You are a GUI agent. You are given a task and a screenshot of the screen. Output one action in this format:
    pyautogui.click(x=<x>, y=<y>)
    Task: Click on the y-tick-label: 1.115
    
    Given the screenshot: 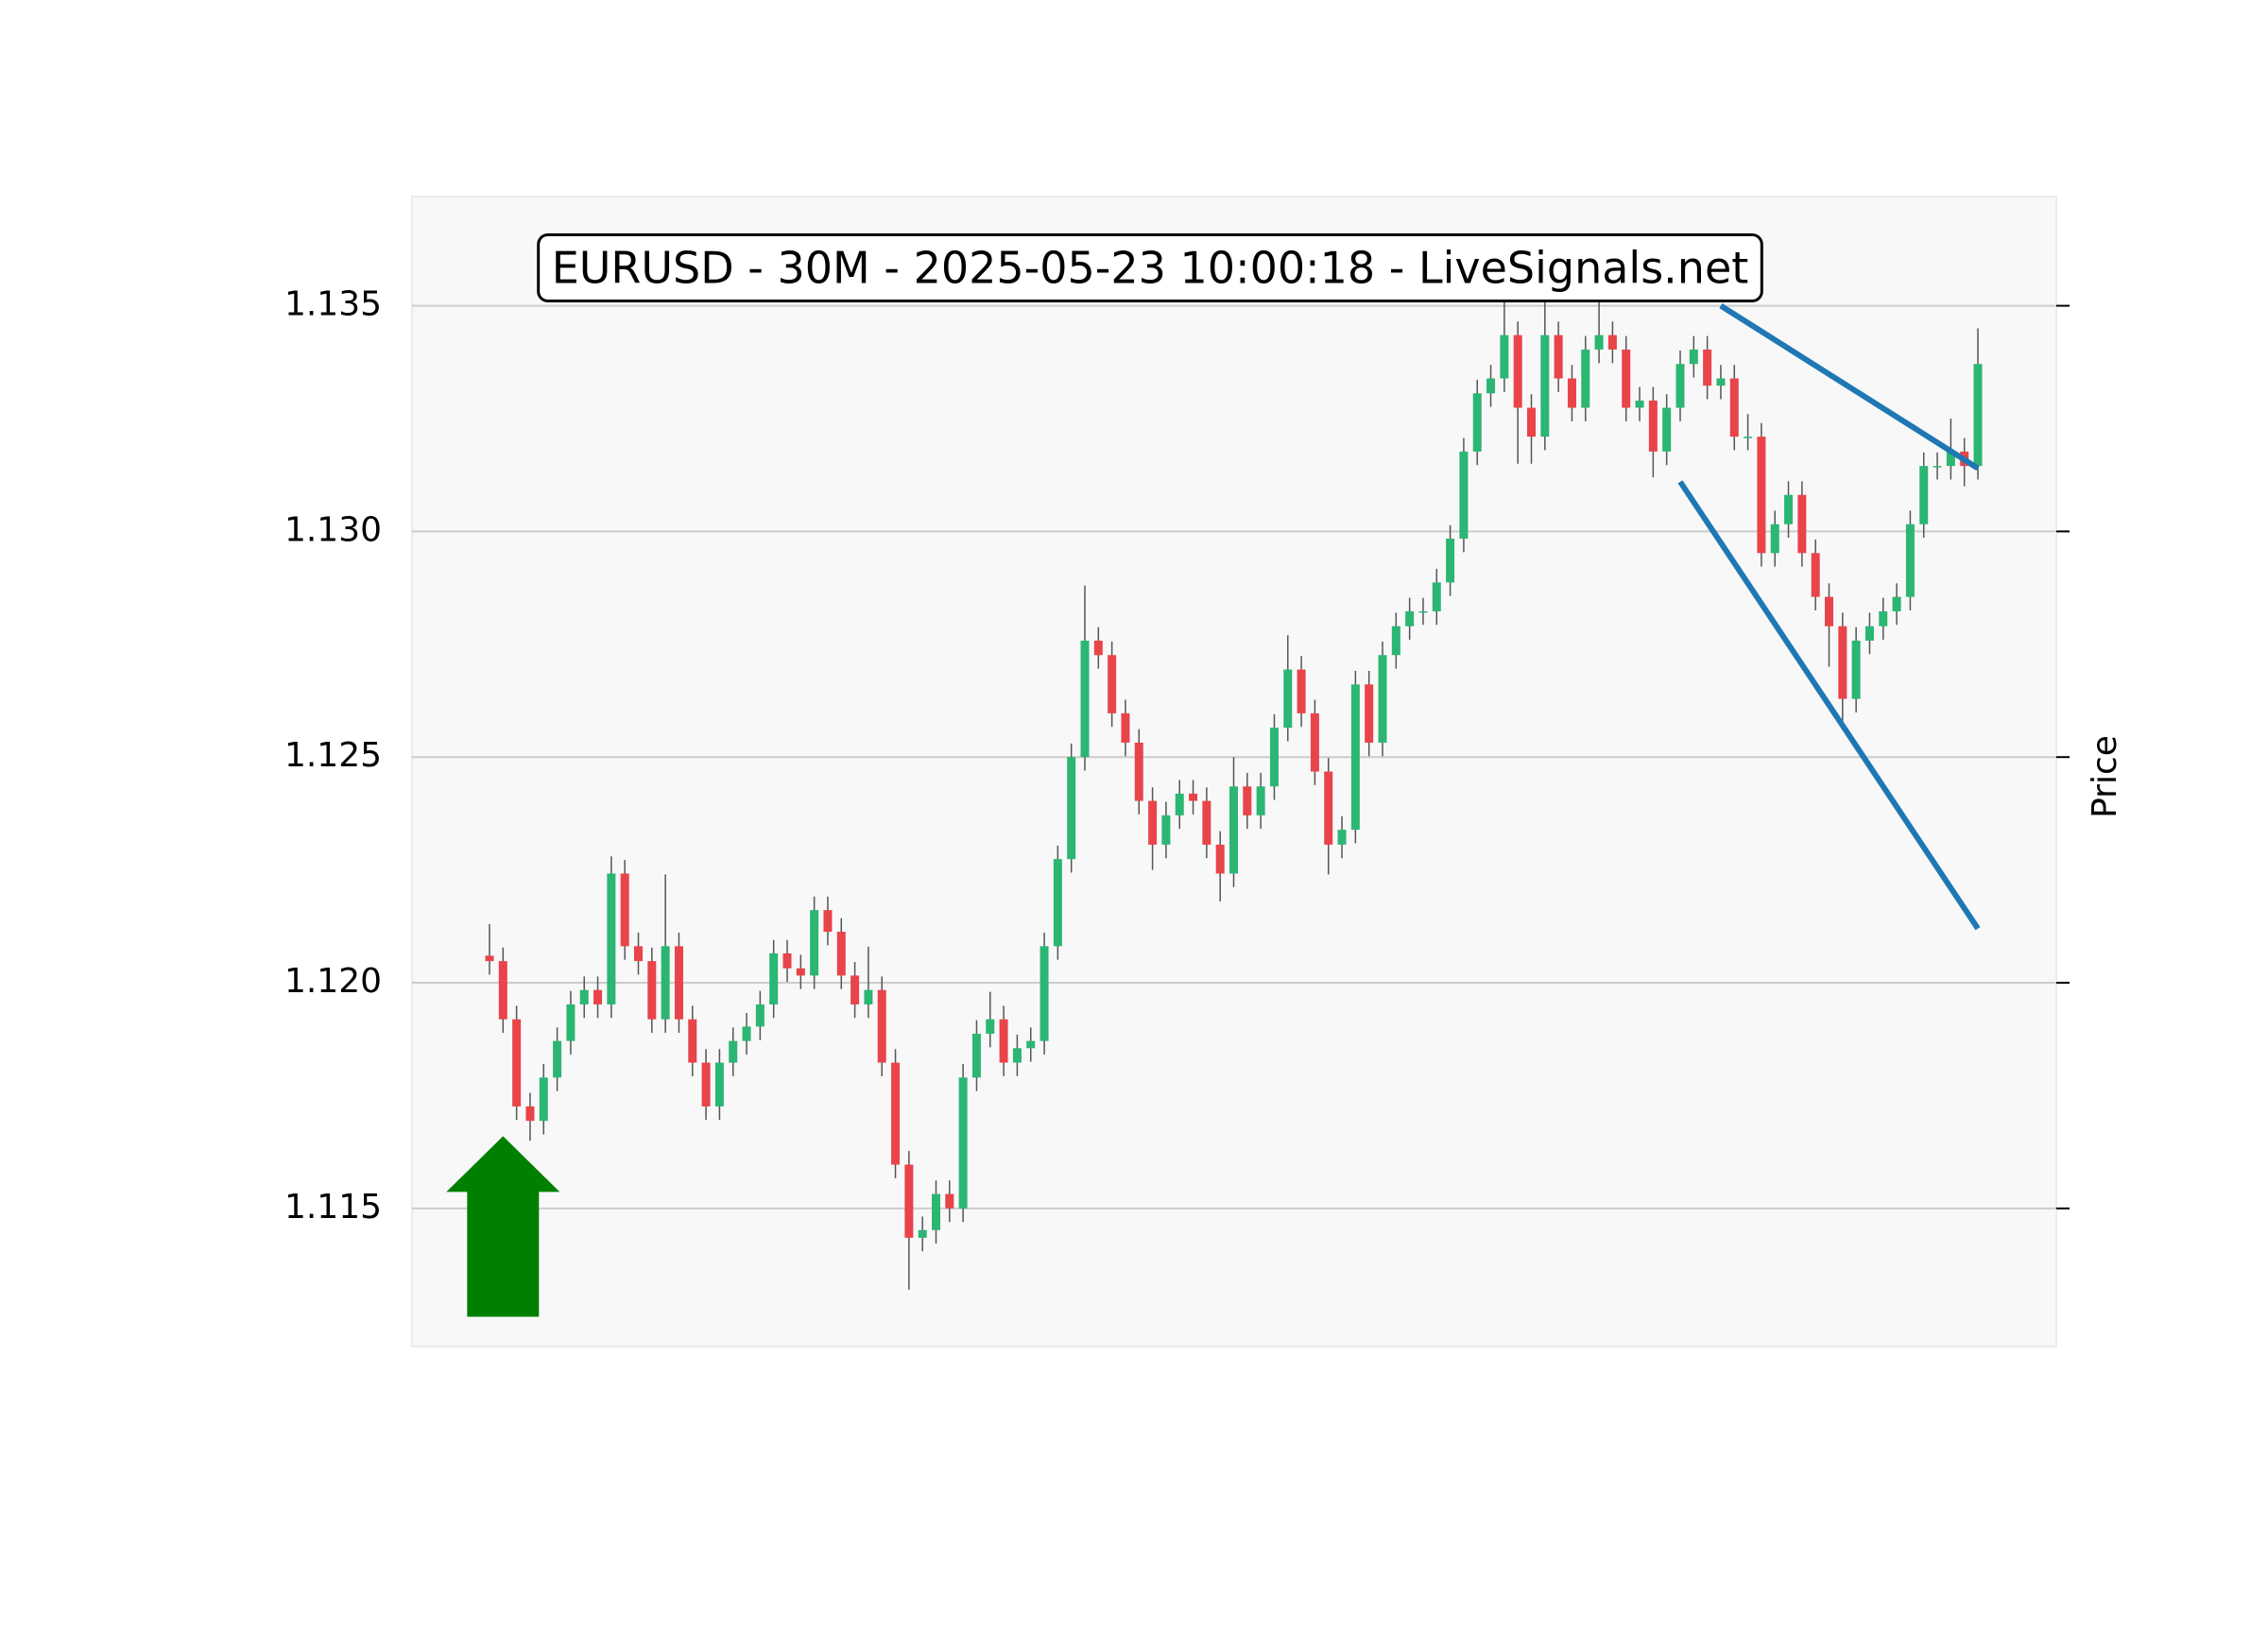 What is the action you would take?
    pyautogui.click(x=333, y=1208)
    